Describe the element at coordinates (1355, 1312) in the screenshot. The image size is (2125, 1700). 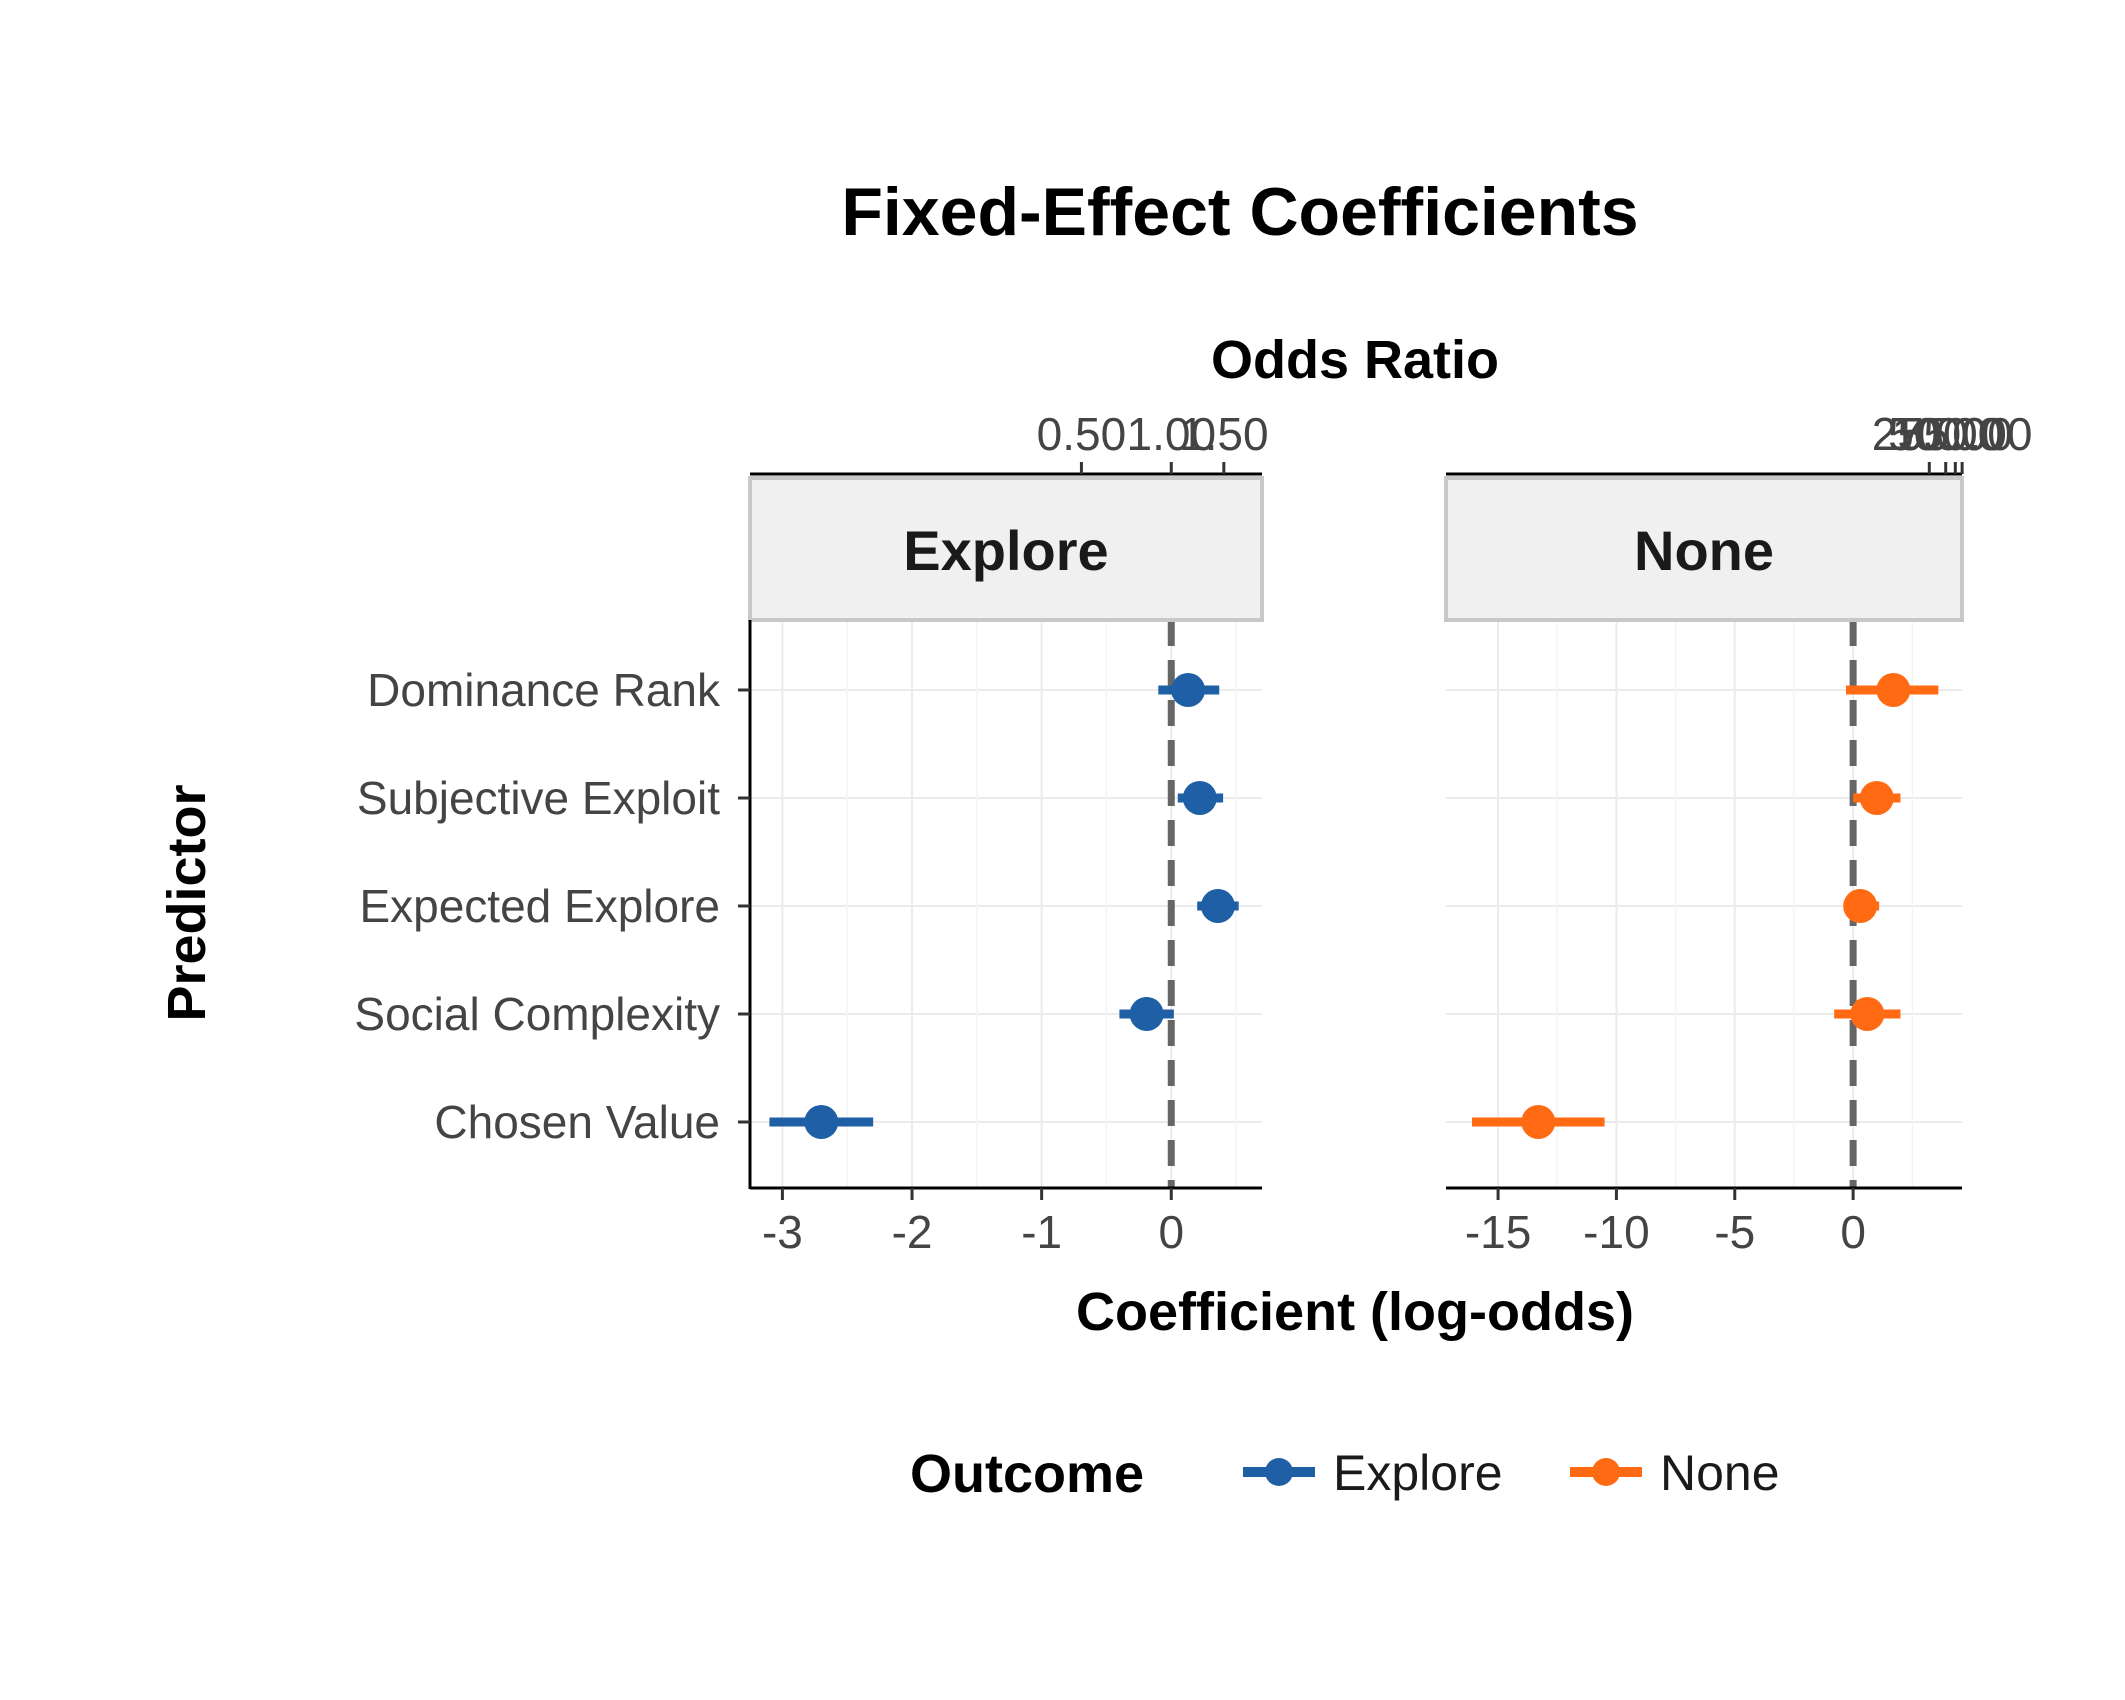
I see `x-axis-title: Coefficient (log-odds)` at that location.